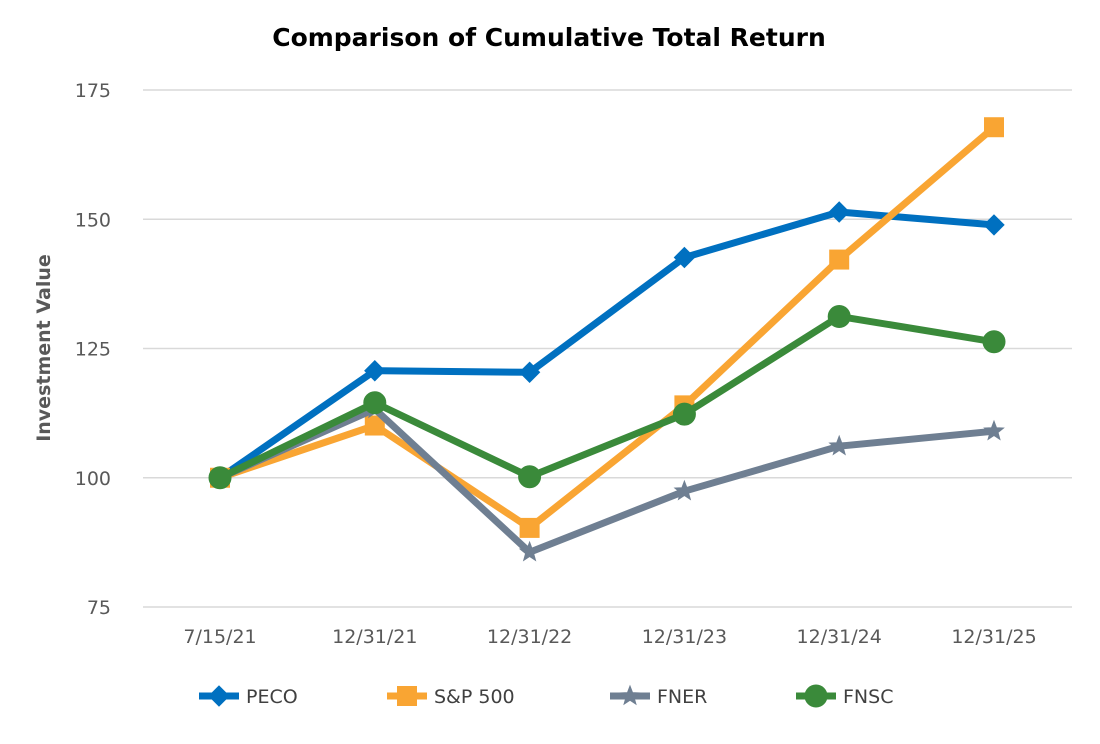 The image size is (1100, 744). Describe the element at coordinates (607, 480) in the screenshot. I see `series-line-fner` at that location.